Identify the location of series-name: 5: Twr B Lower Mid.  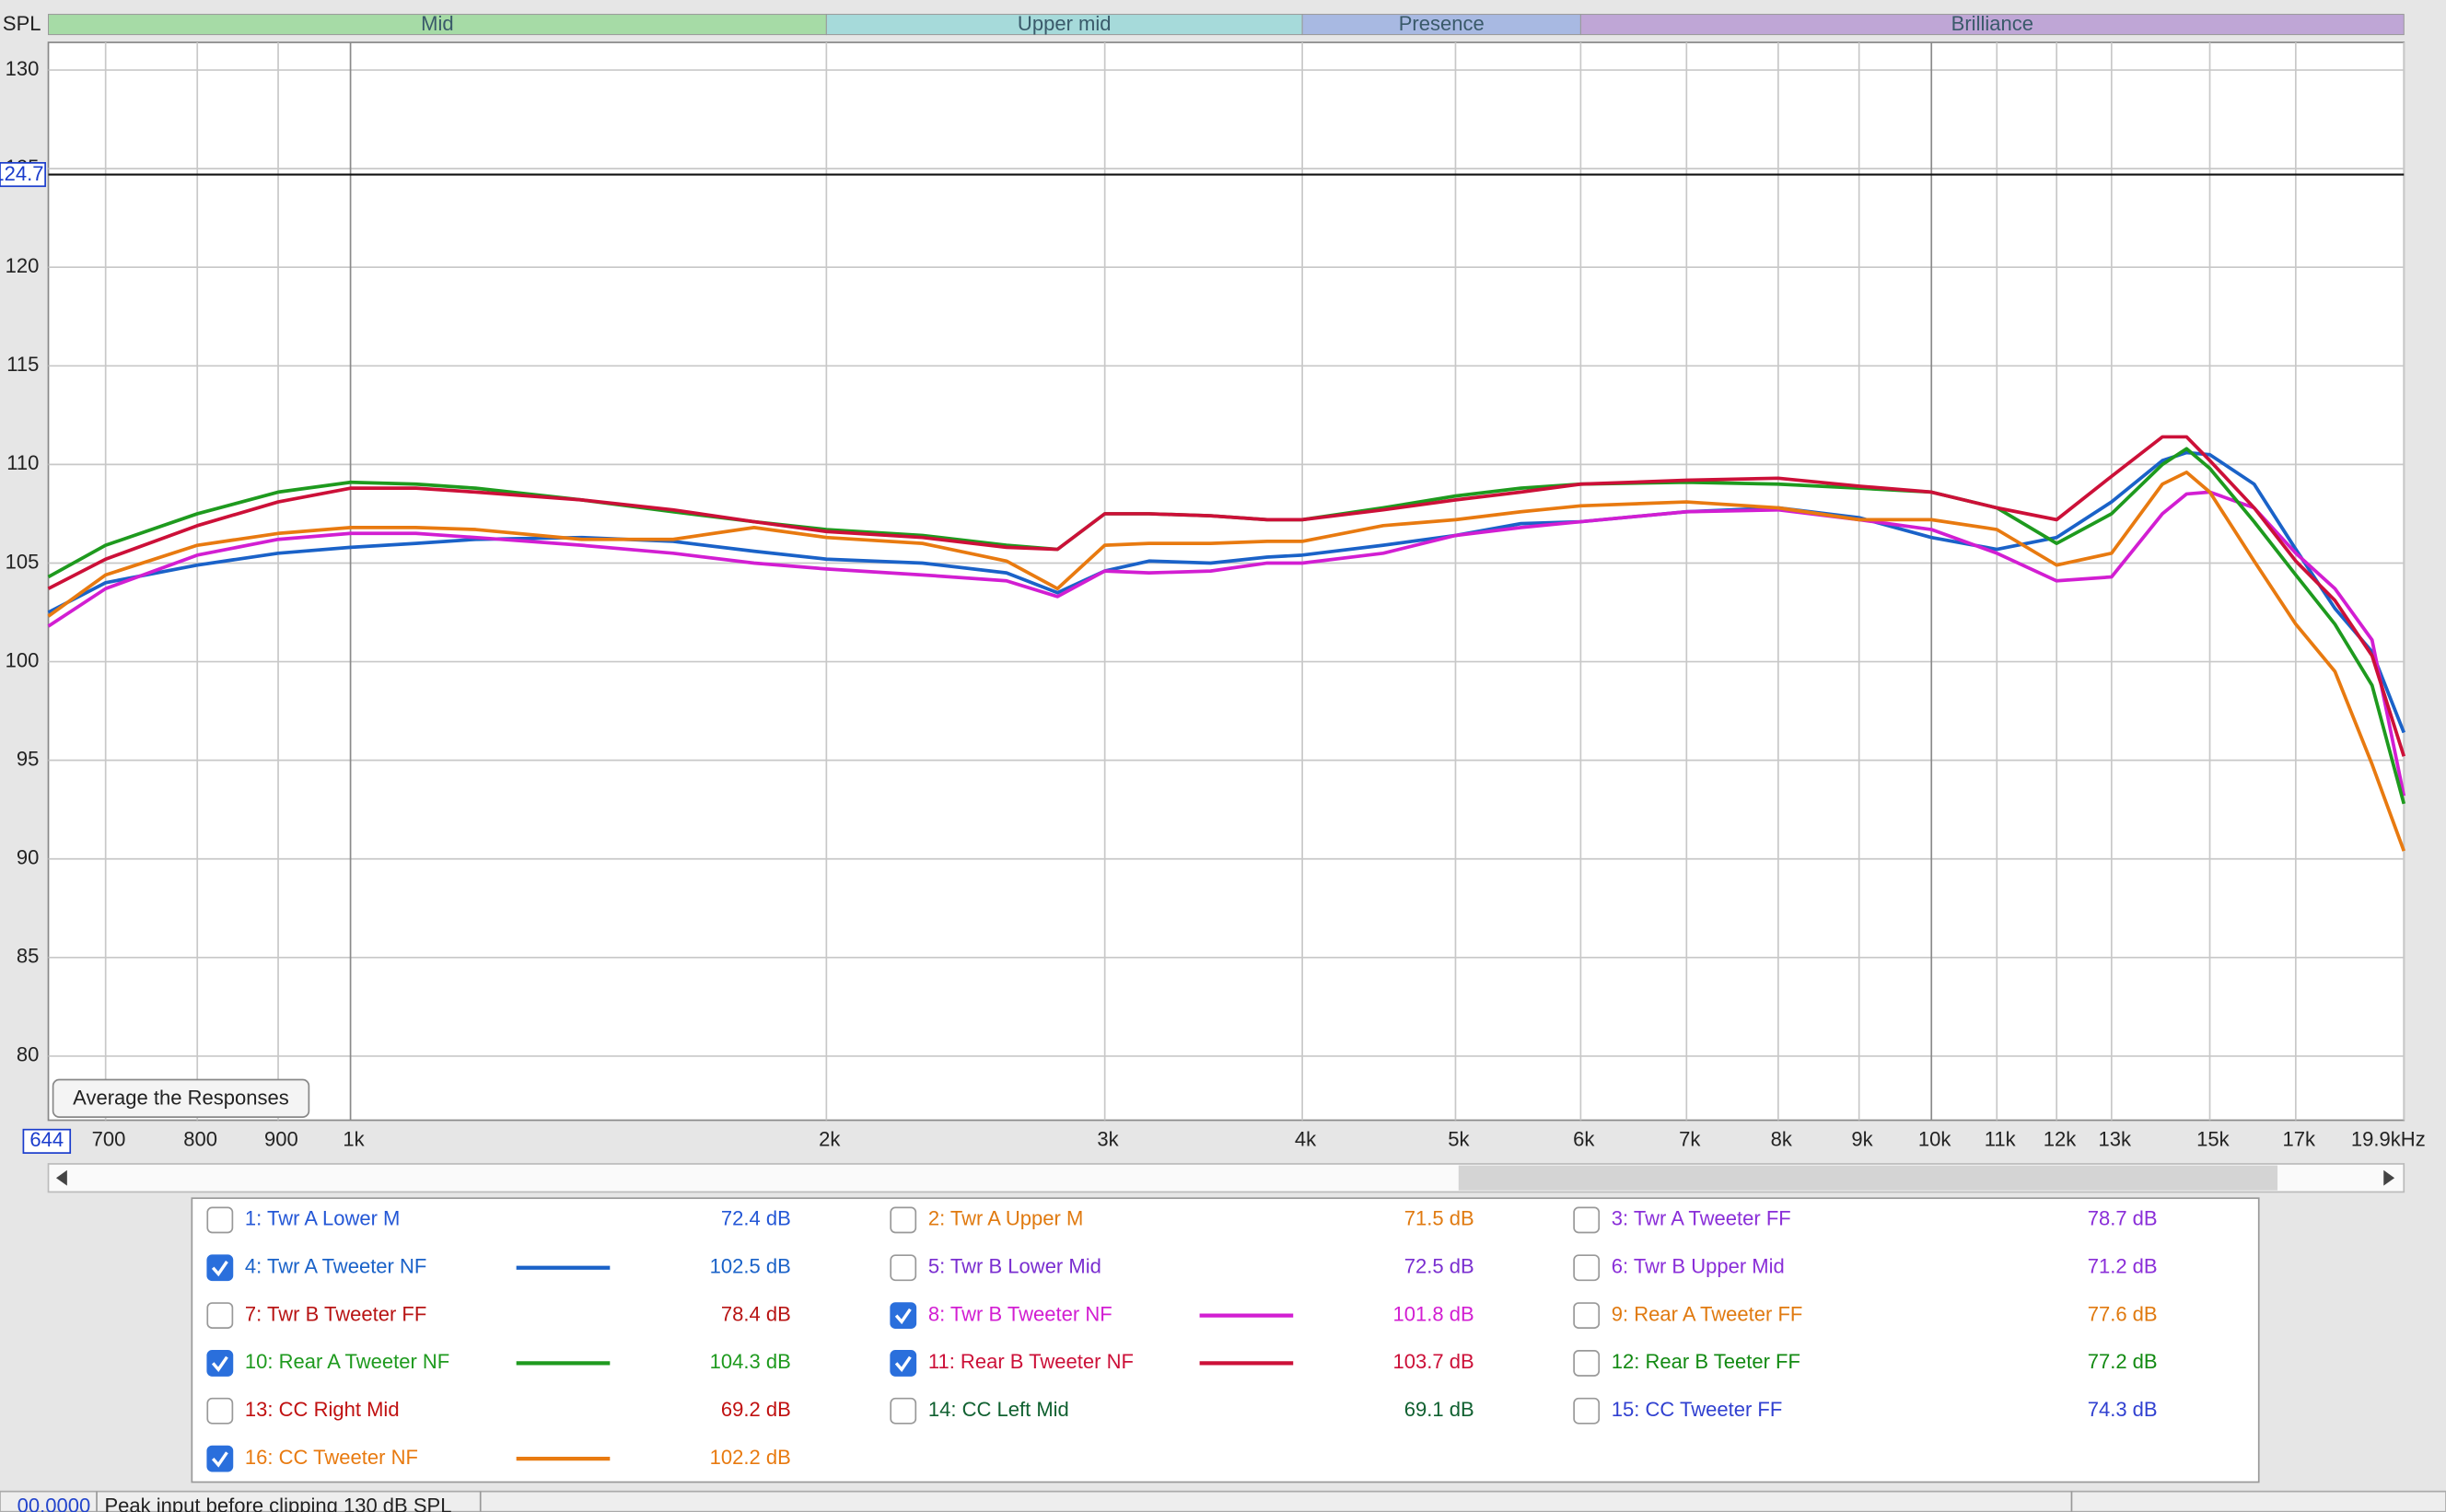
(1015, 1266).